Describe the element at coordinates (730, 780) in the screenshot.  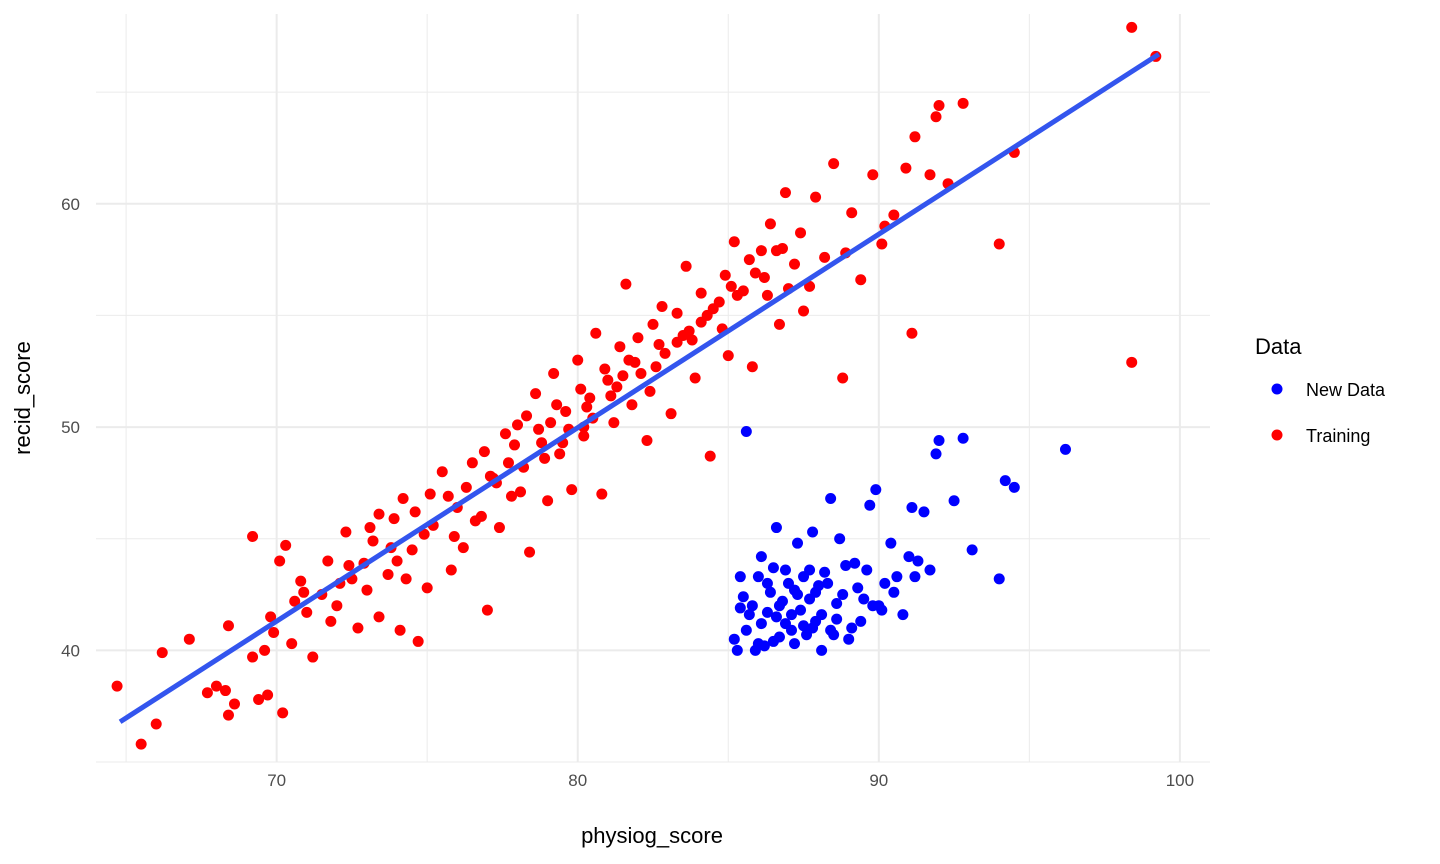
I see `x-tick-labels: 70 80 90 100` at that location.